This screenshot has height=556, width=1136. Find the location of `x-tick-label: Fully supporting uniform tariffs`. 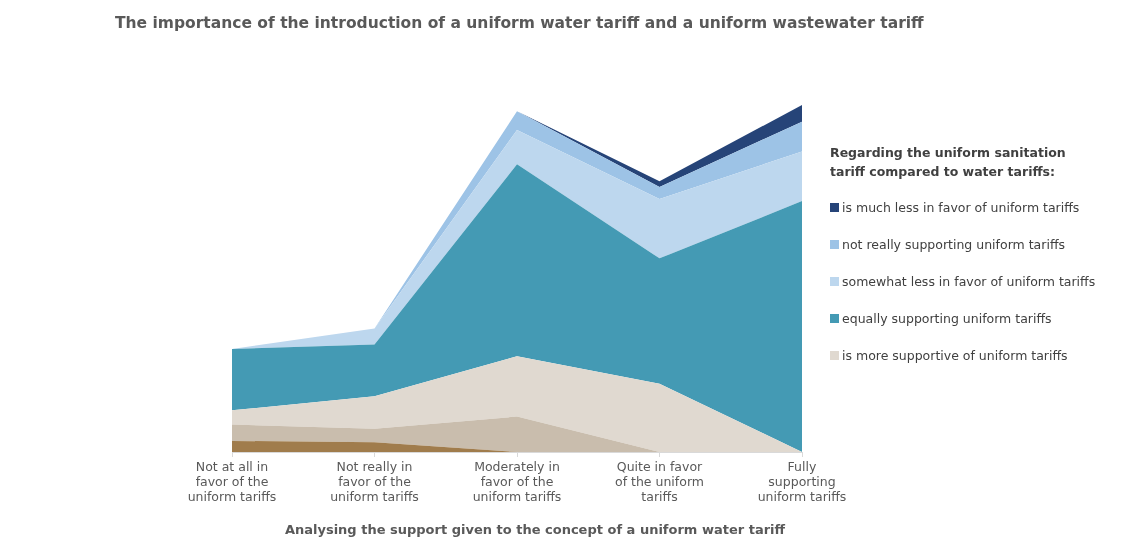

x-tick-label: Fully supporting uniform tariffs is located at coordinates (802, 481).